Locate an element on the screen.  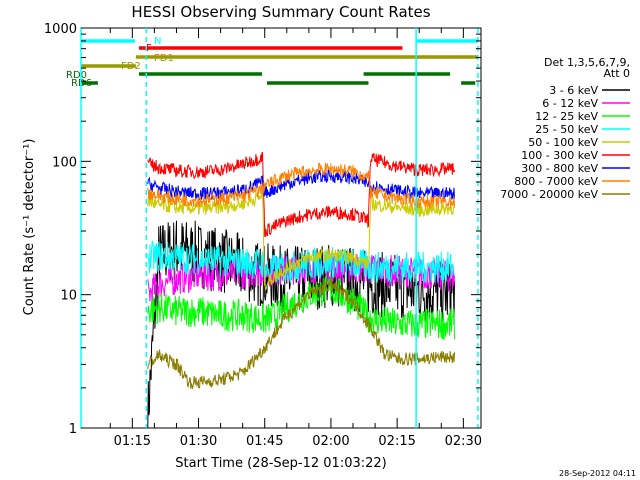
legend-label: 12 - 25 keV is located at coordinates (566, 116).